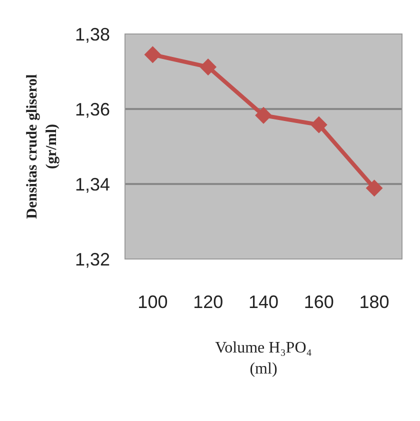 The height and width of the screenshot is (421, 420). Describe the element at coordinates (92, 259) in the screenshot. I see `y-tick-label: 1,32` at that location.